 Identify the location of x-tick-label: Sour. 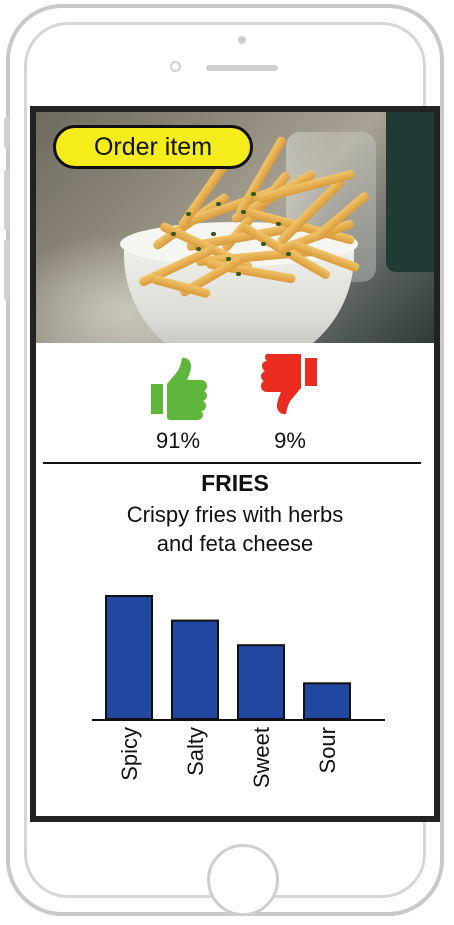
(327, 750).